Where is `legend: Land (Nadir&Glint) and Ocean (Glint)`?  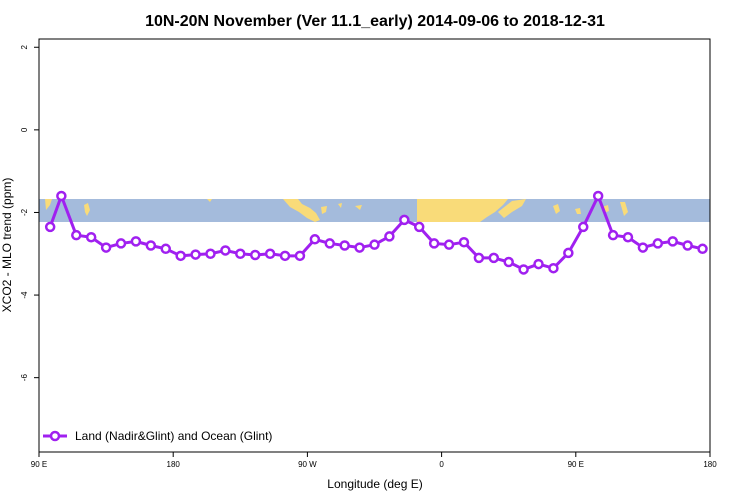 legend: Land (Nadir&Glint) and Ocean (Glint) is located at coordinates (157, 436).